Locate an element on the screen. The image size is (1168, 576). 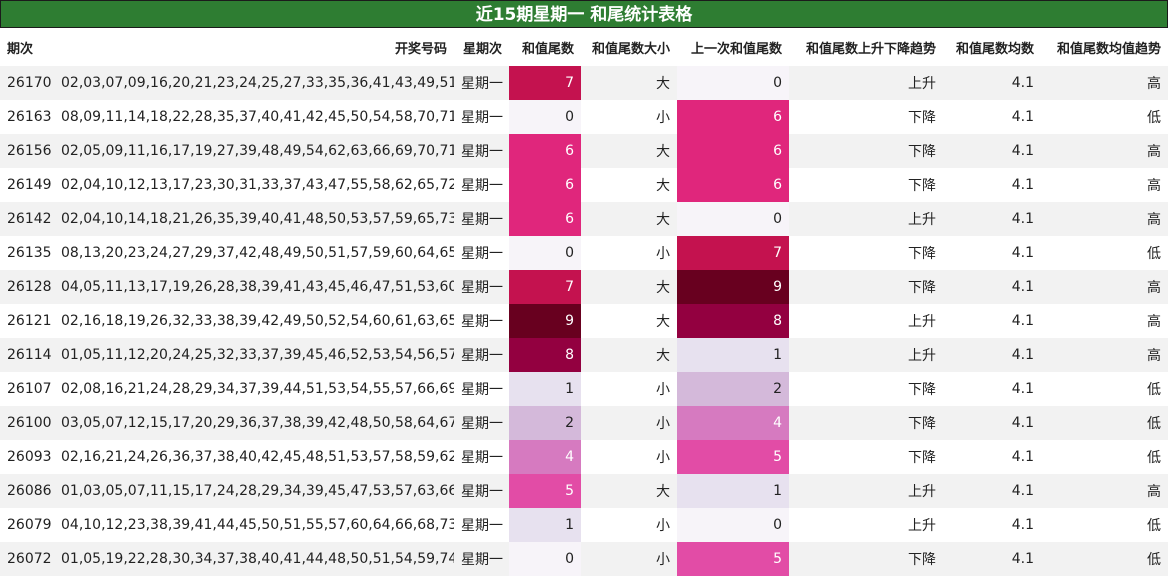
cell-period: 26156 is located at coordinates (27, 151).